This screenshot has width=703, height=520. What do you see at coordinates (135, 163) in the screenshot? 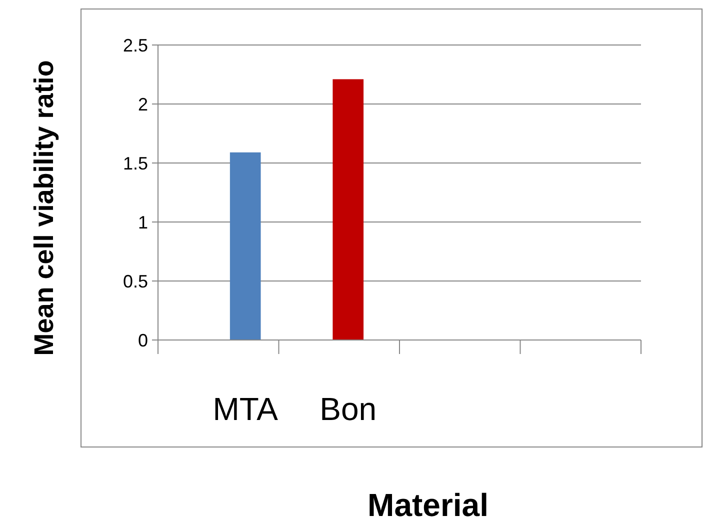
I see `y-tick-label: 1.5` at bounding box center [135, 163].